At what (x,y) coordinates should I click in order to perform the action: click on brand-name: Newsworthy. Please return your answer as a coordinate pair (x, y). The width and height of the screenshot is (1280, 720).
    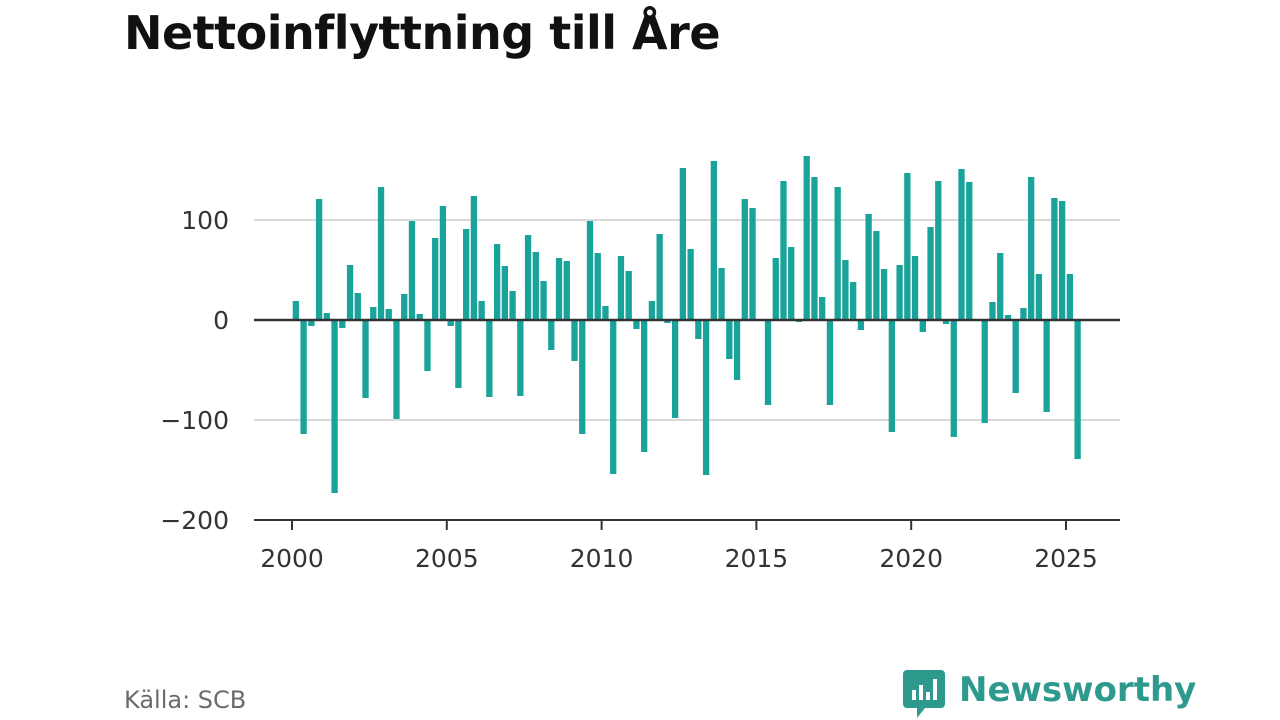
    Looking at the image, I should click on (1078, 690).